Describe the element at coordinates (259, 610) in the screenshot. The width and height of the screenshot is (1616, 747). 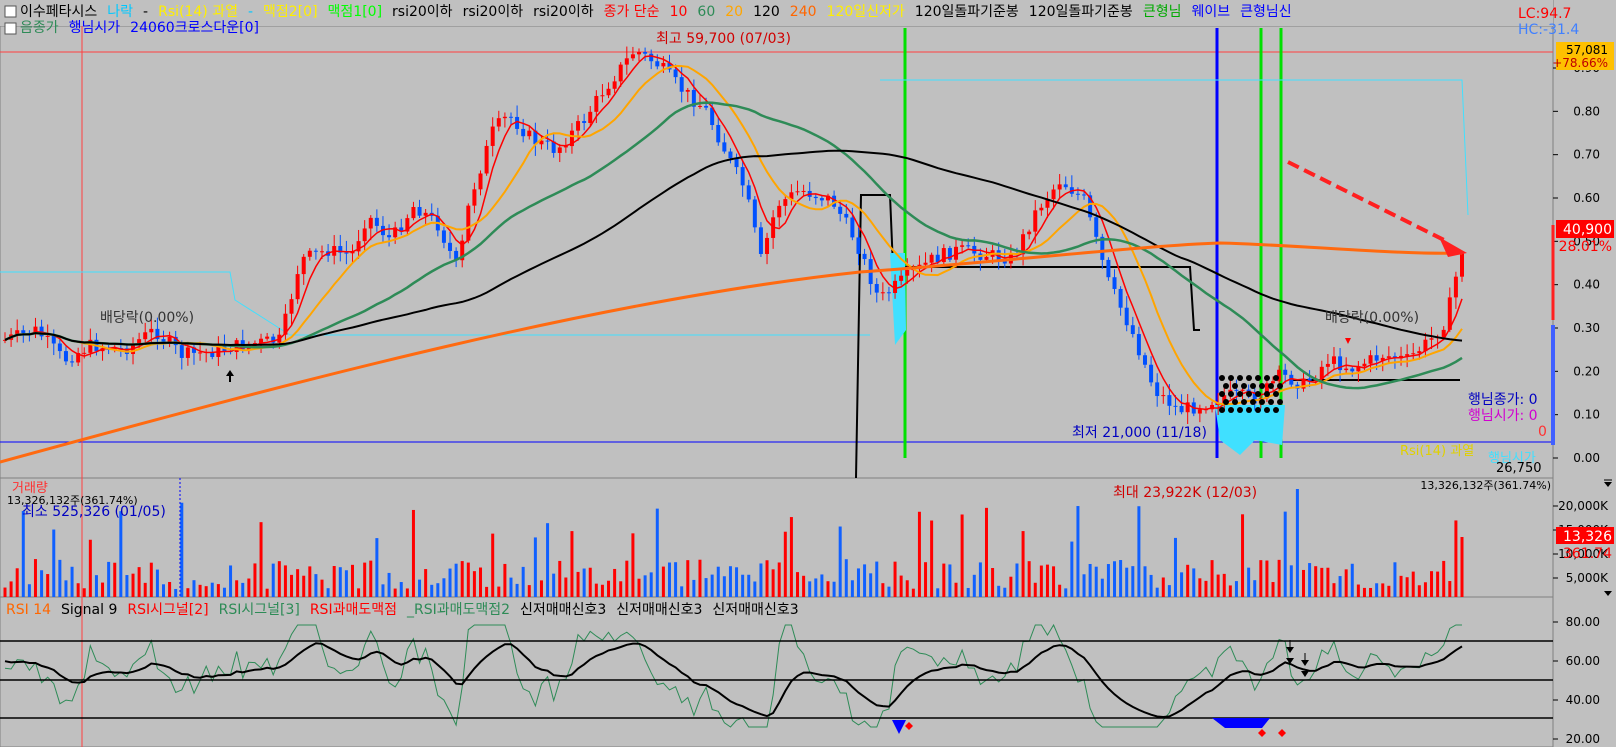
I see `rsi-legend-item: RSI시그널[3]` at that location.